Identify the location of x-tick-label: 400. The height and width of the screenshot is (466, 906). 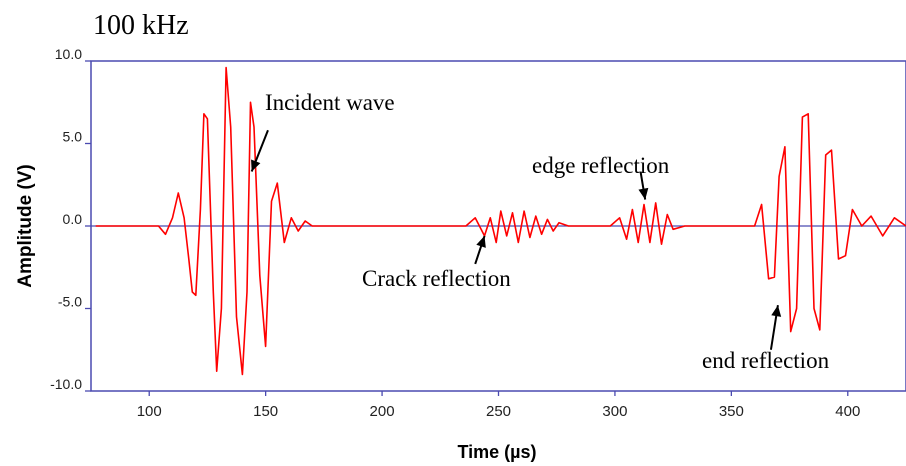
(847, 411).